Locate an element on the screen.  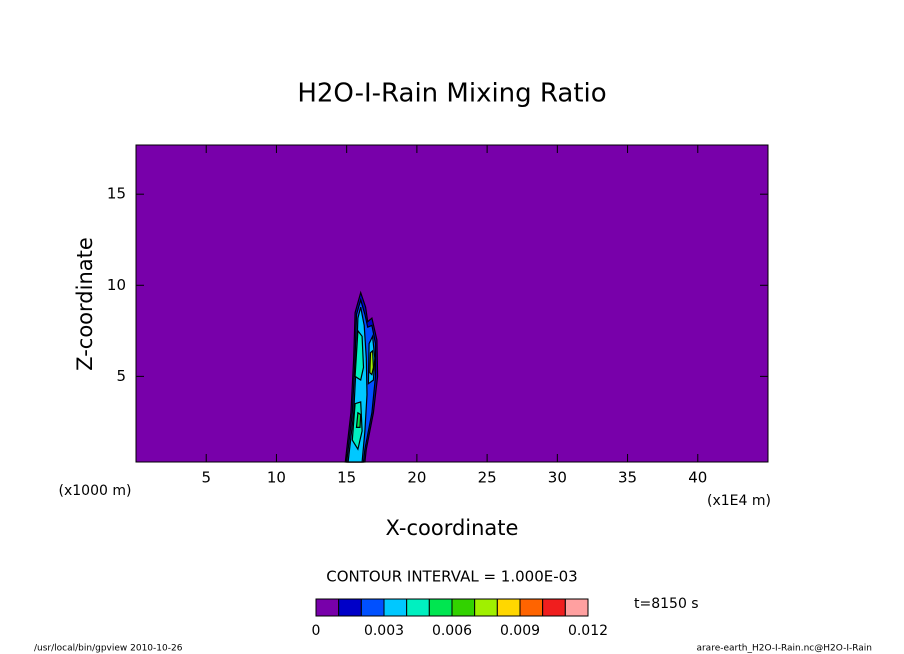
colorbar-tick-label: 0.012 is located at coordinates (588, 631).